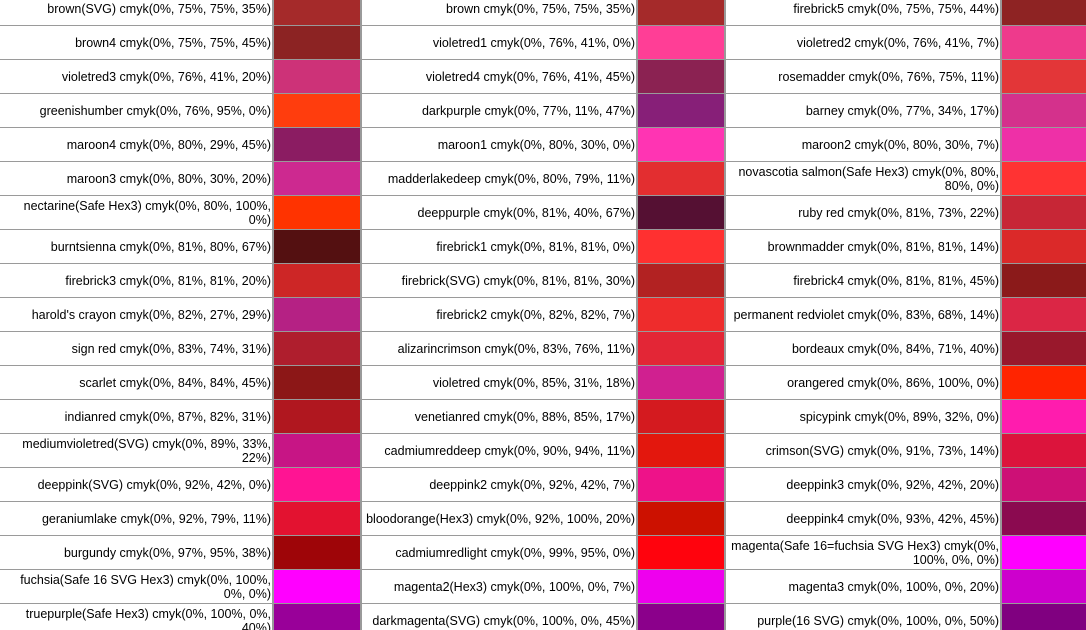 This screenshot has height=630, width=1086. Describe the element at coordinates (863, 76) in the screenshot. I see `color-label: rosemadder cmyk(0%, 76%, 75%, 11%)` at that location.